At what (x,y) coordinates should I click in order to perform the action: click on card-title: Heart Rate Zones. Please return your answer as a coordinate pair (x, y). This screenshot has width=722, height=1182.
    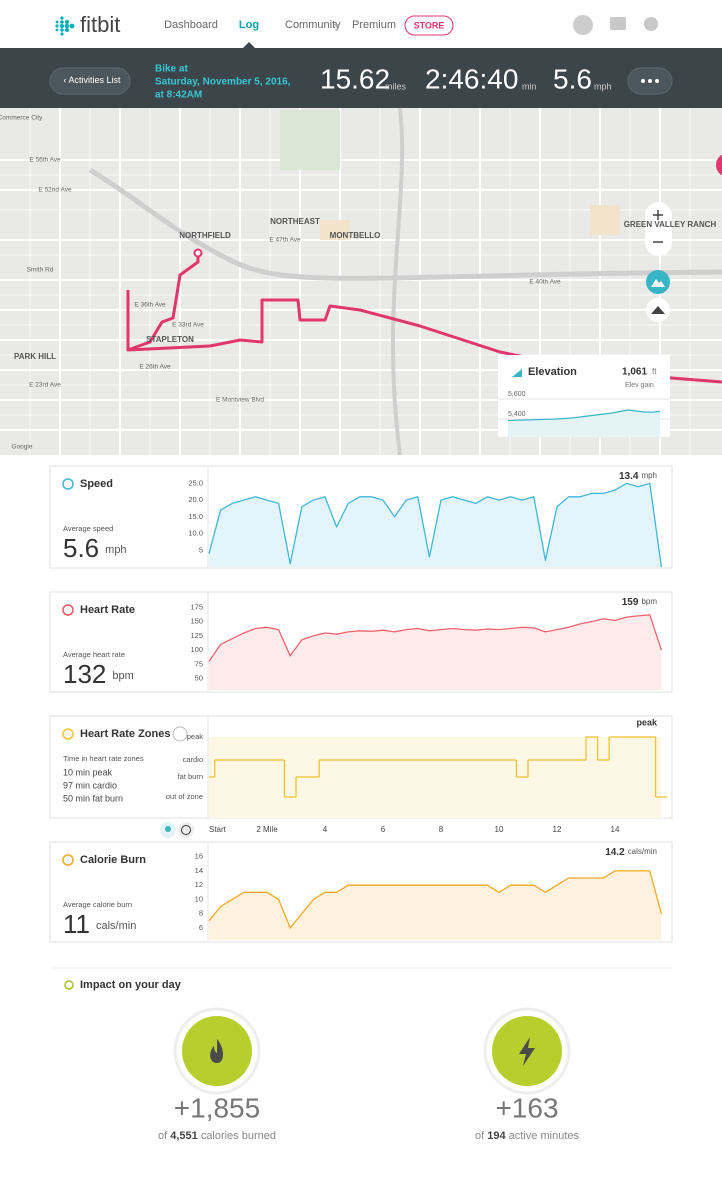
    Looking at the image, I should click on (125, 734).